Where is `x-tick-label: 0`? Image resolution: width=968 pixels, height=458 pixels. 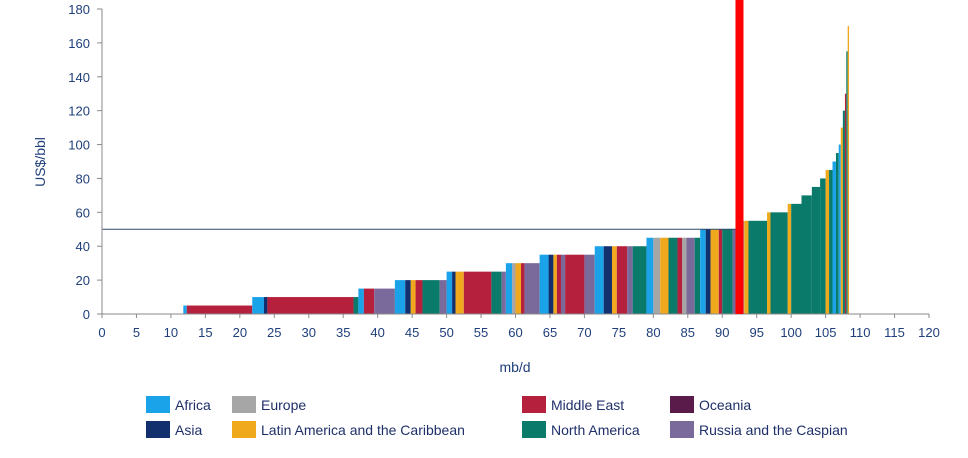 x-tick-label: 0 is located at coordinates (101, 332).